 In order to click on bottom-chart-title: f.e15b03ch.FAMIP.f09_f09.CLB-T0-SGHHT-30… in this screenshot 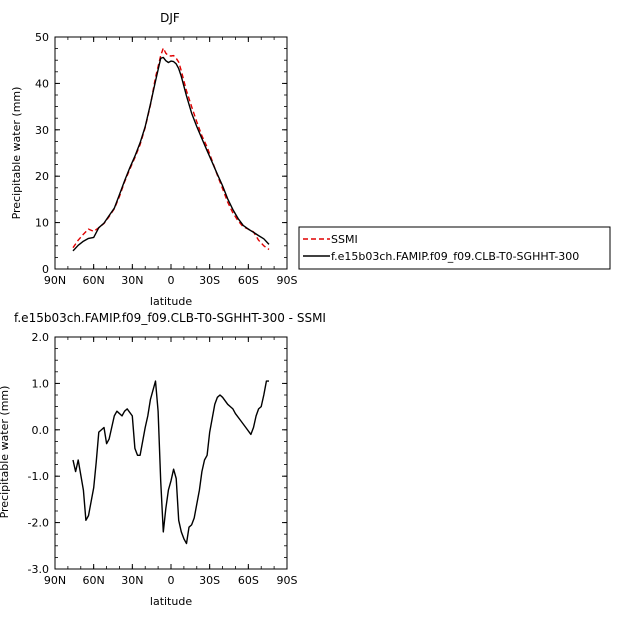, I will do `click(170, 318)`.